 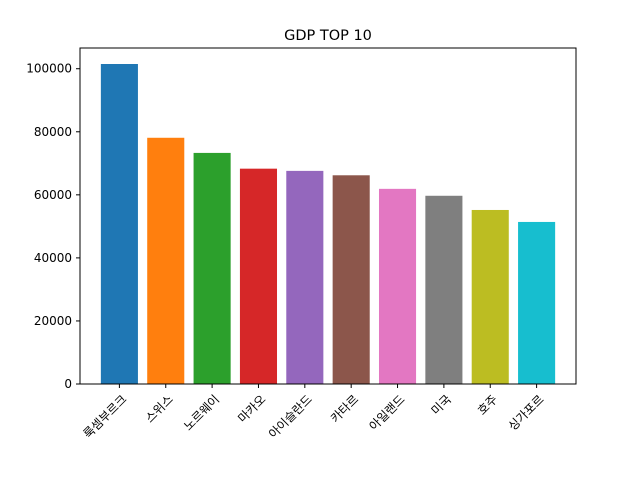 I want to click on y-tick-label: 40000, so click(x=53, y=258).